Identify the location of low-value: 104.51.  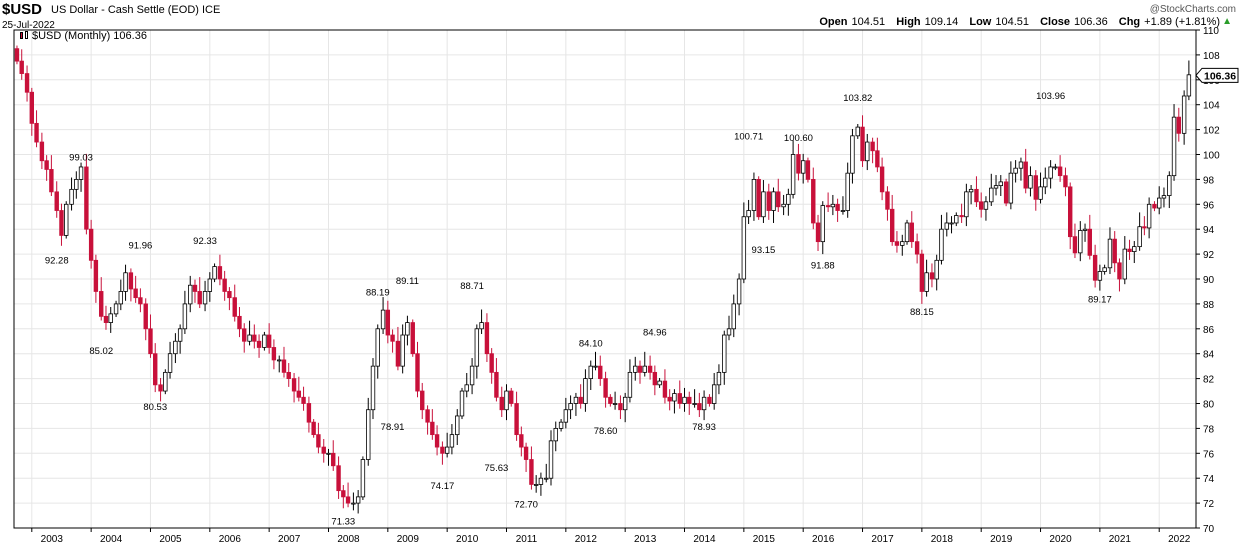
(1012, 22).